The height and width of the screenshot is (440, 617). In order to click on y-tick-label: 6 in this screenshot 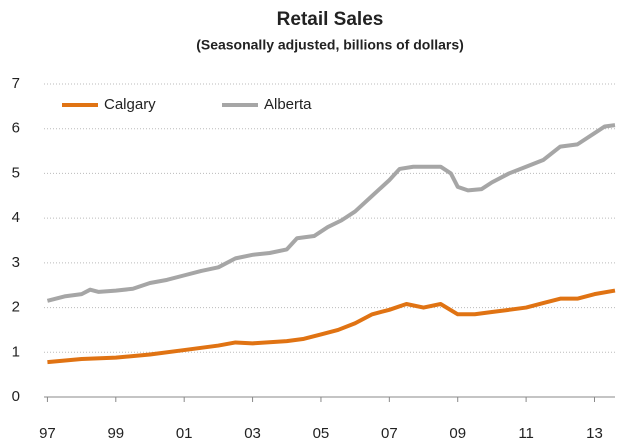, I will do `click(16, 128)`.